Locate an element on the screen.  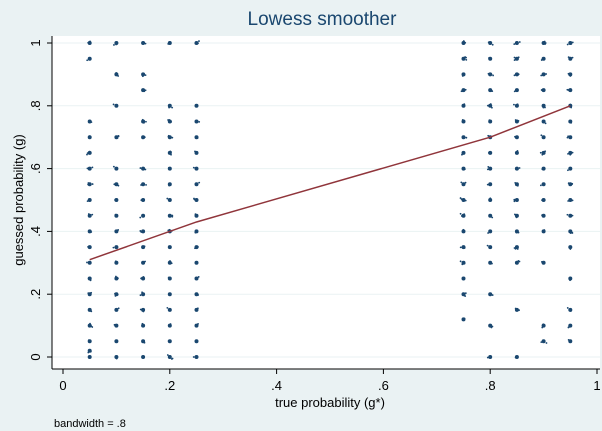
x-tick-label: .6 is located at coordinates (383, 385).